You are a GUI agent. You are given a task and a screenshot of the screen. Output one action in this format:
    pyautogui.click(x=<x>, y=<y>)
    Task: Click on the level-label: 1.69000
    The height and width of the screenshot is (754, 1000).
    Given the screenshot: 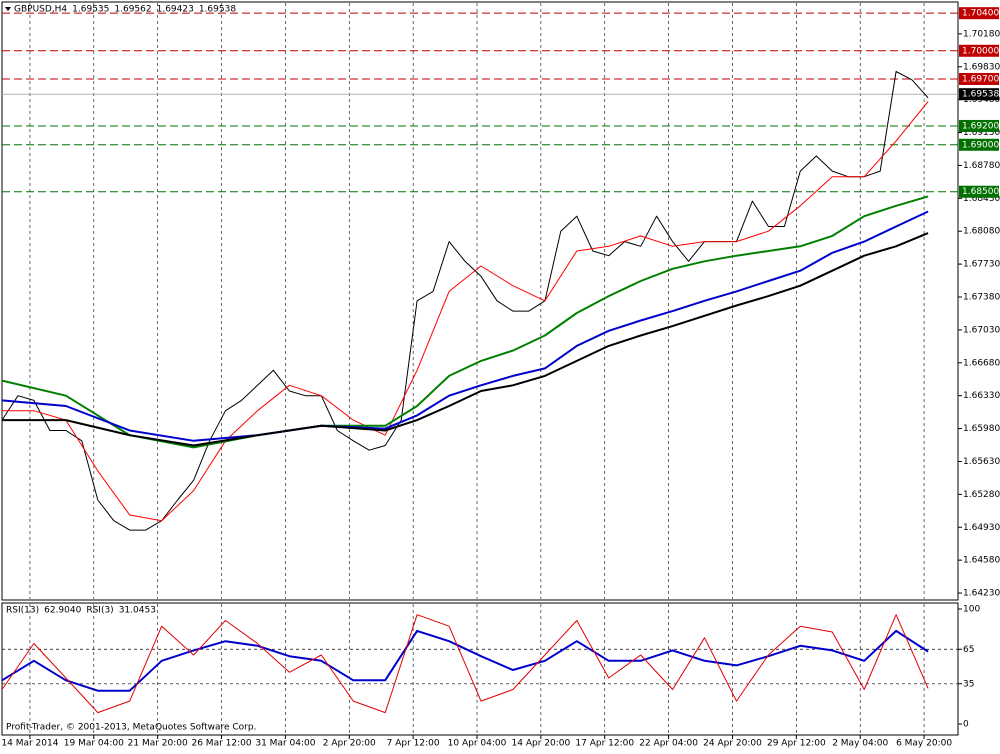 What is the action you would take?
    pyautogui.click(x=980, y=145)
    